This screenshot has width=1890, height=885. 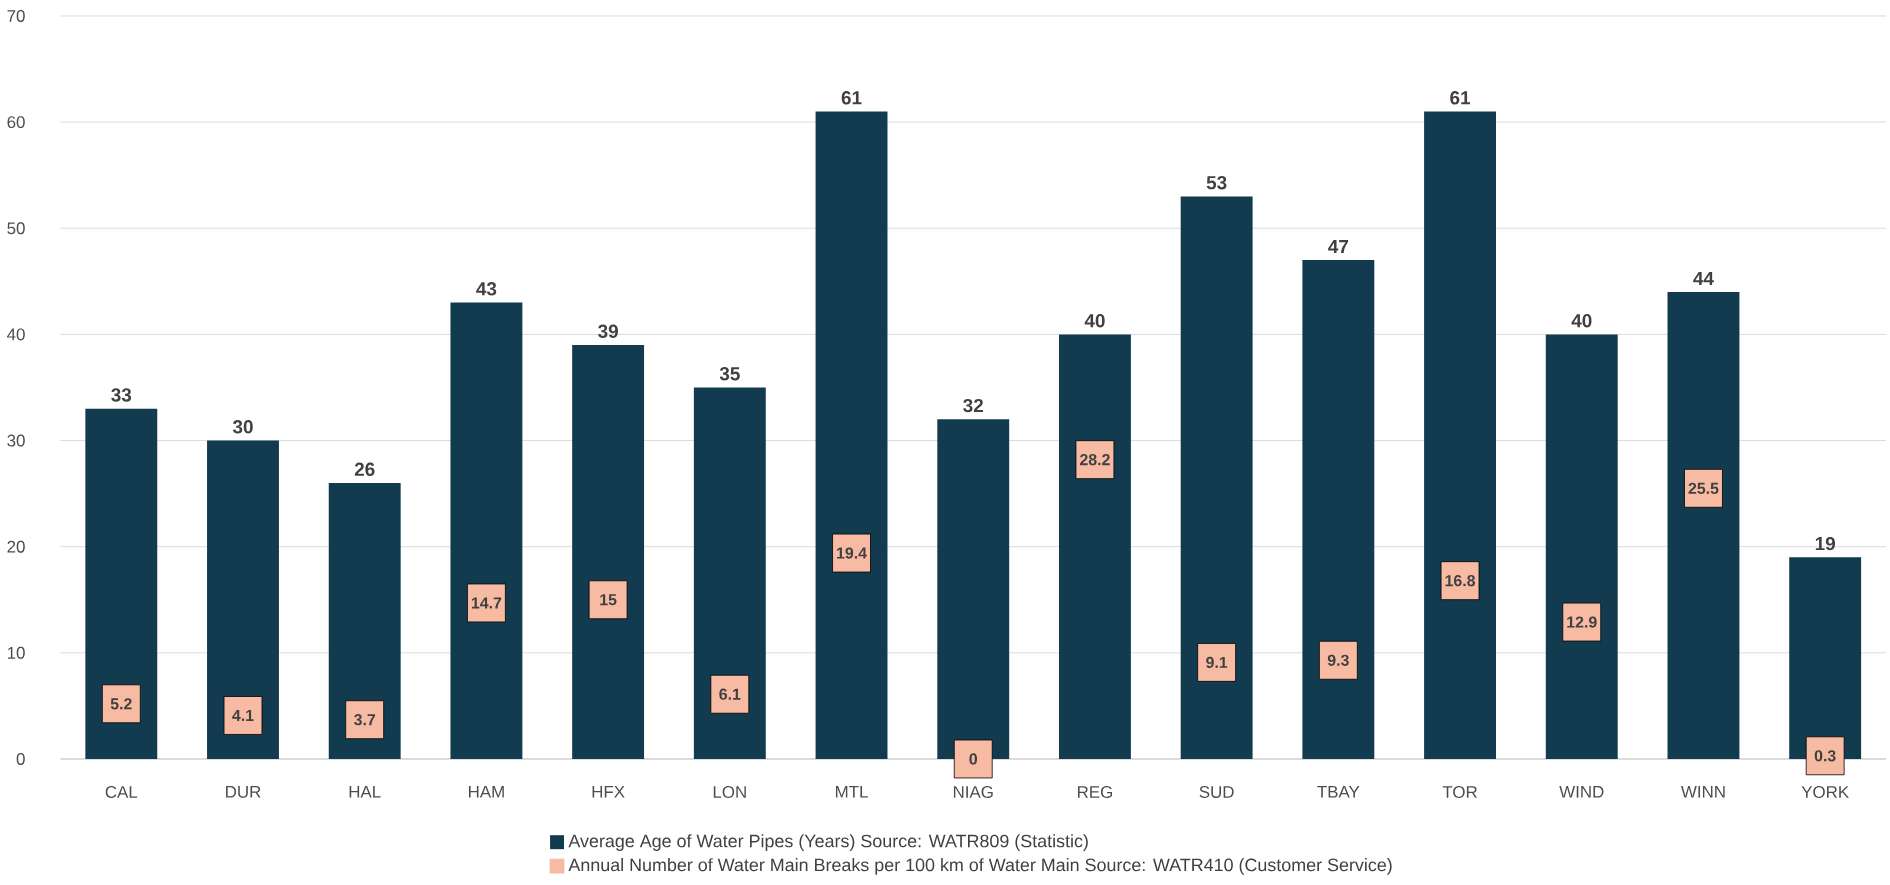 What do you see at coordinates (1702, 792) in the screenshot?
I see `x-tick-label: WINN` at bounding box center [1702, 792].